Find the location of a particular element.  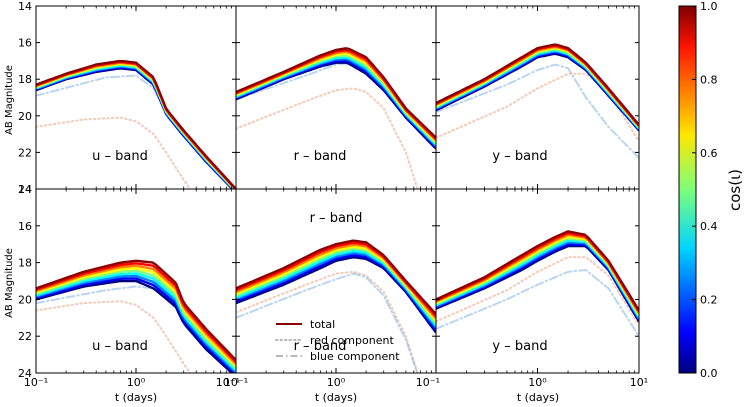

panel-bottom-middle: 10⁻¹ 10⁰ 10⁻¹ r – band r – band is located at coordinates (332, 288).